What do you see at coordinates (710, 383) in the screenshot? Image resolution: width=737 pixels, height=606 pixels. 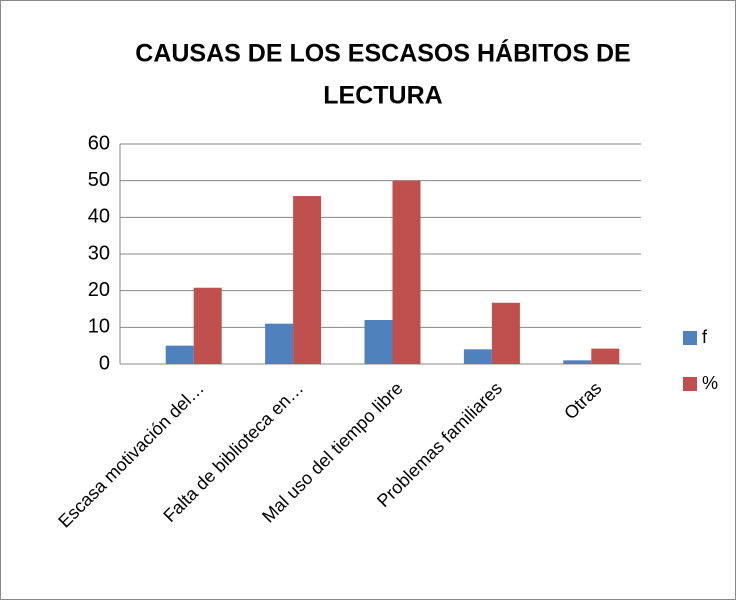 I see `legend-label: %` at bounding box center [710, 383].